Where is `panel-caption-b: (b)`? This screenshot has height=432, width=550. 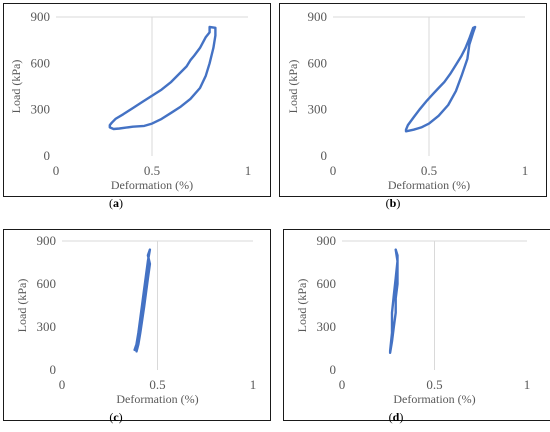 panel-caption-b: (b) is located at coordinates (393, 203).